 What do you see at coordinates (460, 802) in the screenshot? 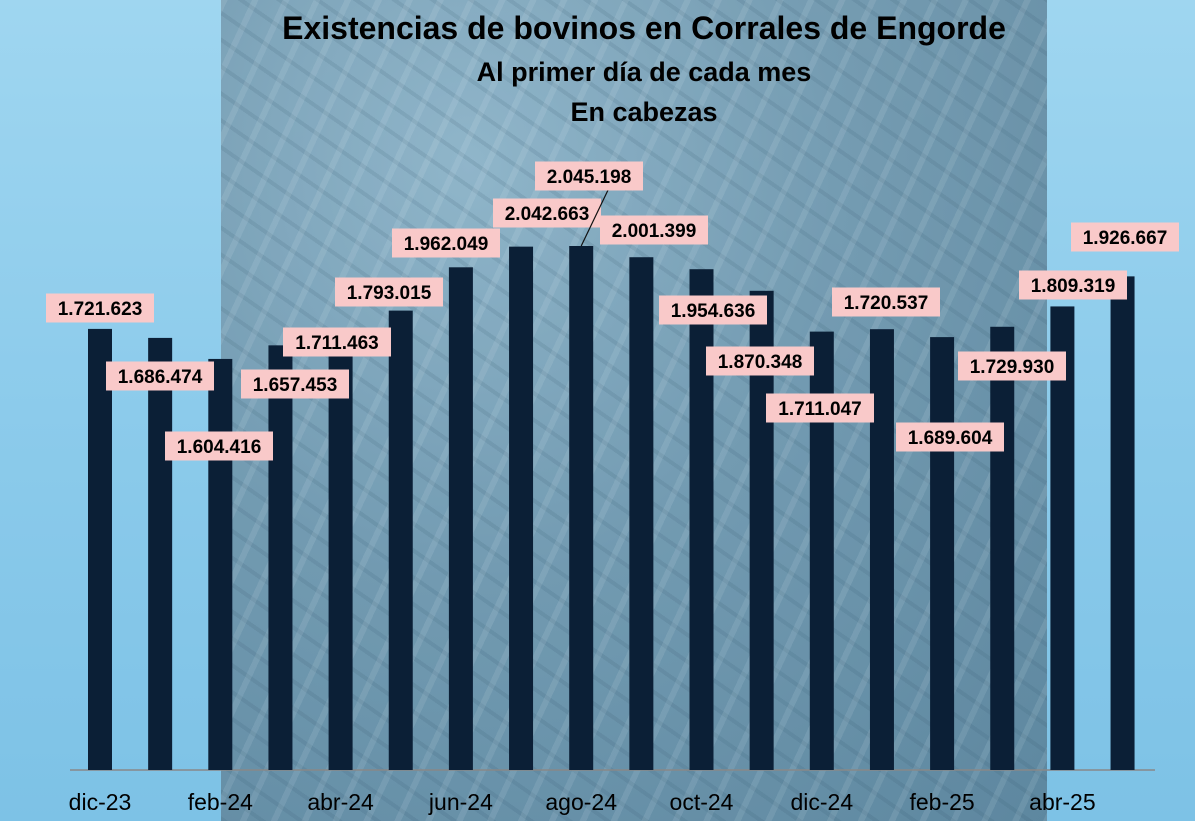
I see `x-tick-label: jun-24` at bounding box center [460, 802].